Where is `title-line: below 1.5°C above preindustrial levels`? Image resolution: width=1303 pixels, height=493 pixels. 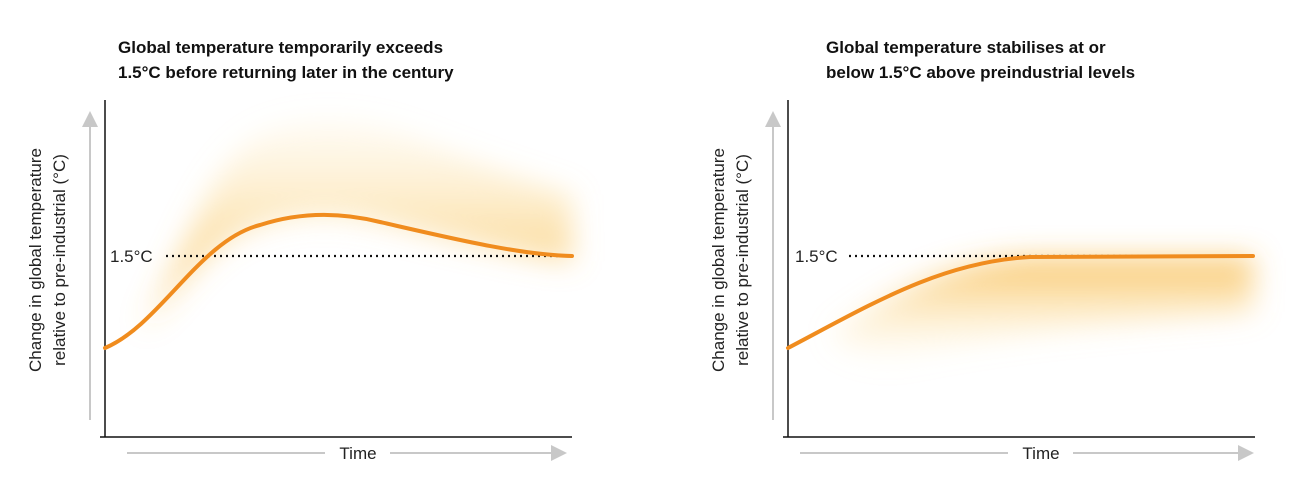 title-line: below 1.5°C above preindustrial levels is located at coordinates (980, 72).